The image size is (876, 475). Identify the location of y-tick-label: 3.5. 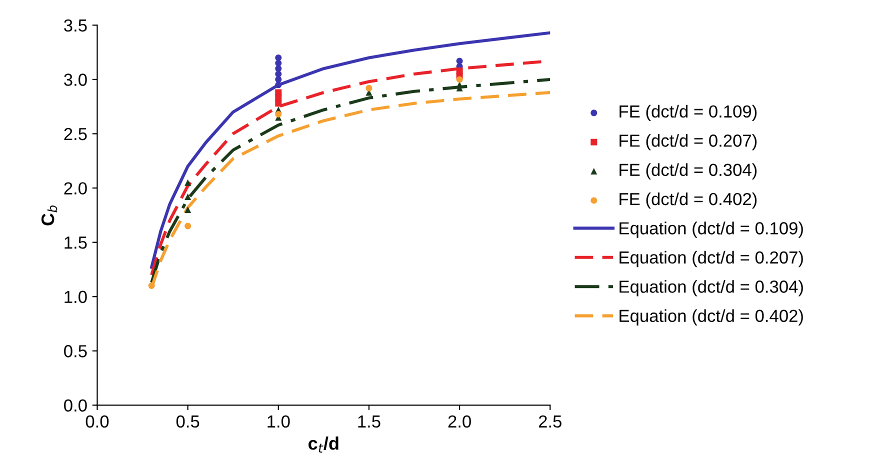
(75, 25).